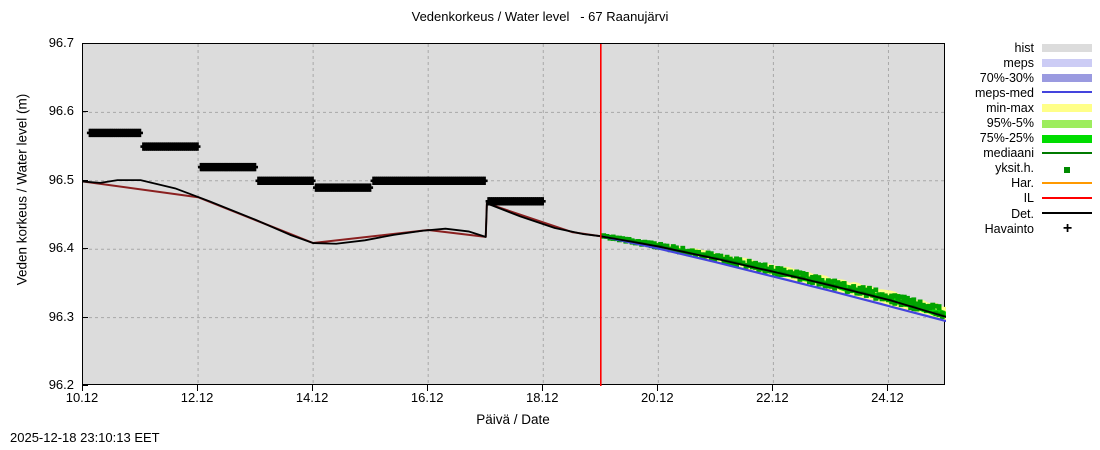 This screenshot has width=1100, height=450. Describe the element at coordinates (61, 384) in the screenshot. I see `y-tick-label: 96.2` at that location.